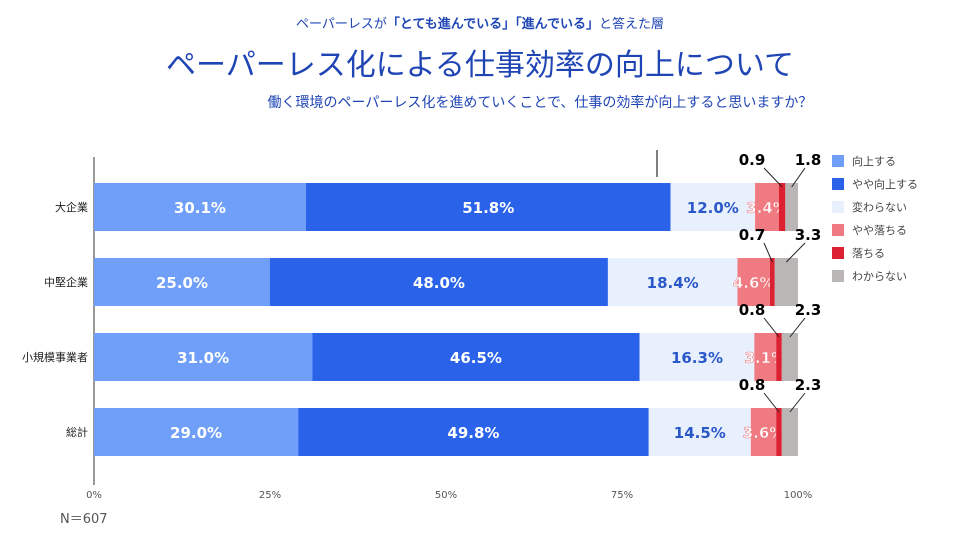 The width and height of the screenshot is (960, 540). What do you see at coordinates (622, 495) in the screenshot?
I see `x-tick-label: 75%` at bounding box center [622, 495].